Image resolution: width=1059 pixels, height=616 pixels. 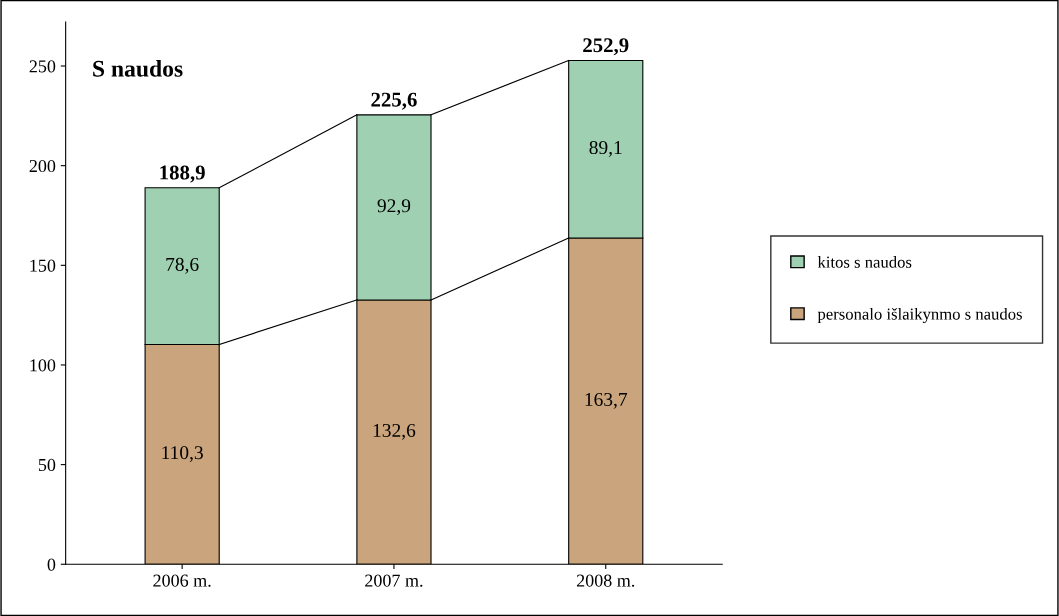 I want to click on total-label: 252,9, so click(x=606, y=47).